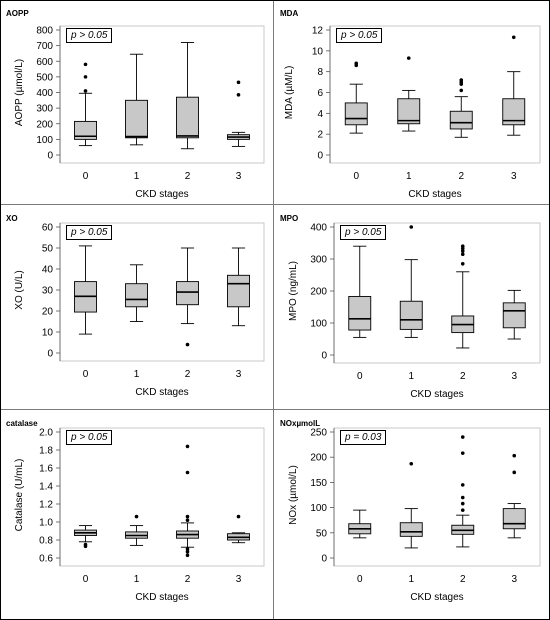 The image size is (550, 620). What do you see at coordinates (48, 291) in the screenshot?
I see `y-tick-label: 30` at bounding box center [48, 291].